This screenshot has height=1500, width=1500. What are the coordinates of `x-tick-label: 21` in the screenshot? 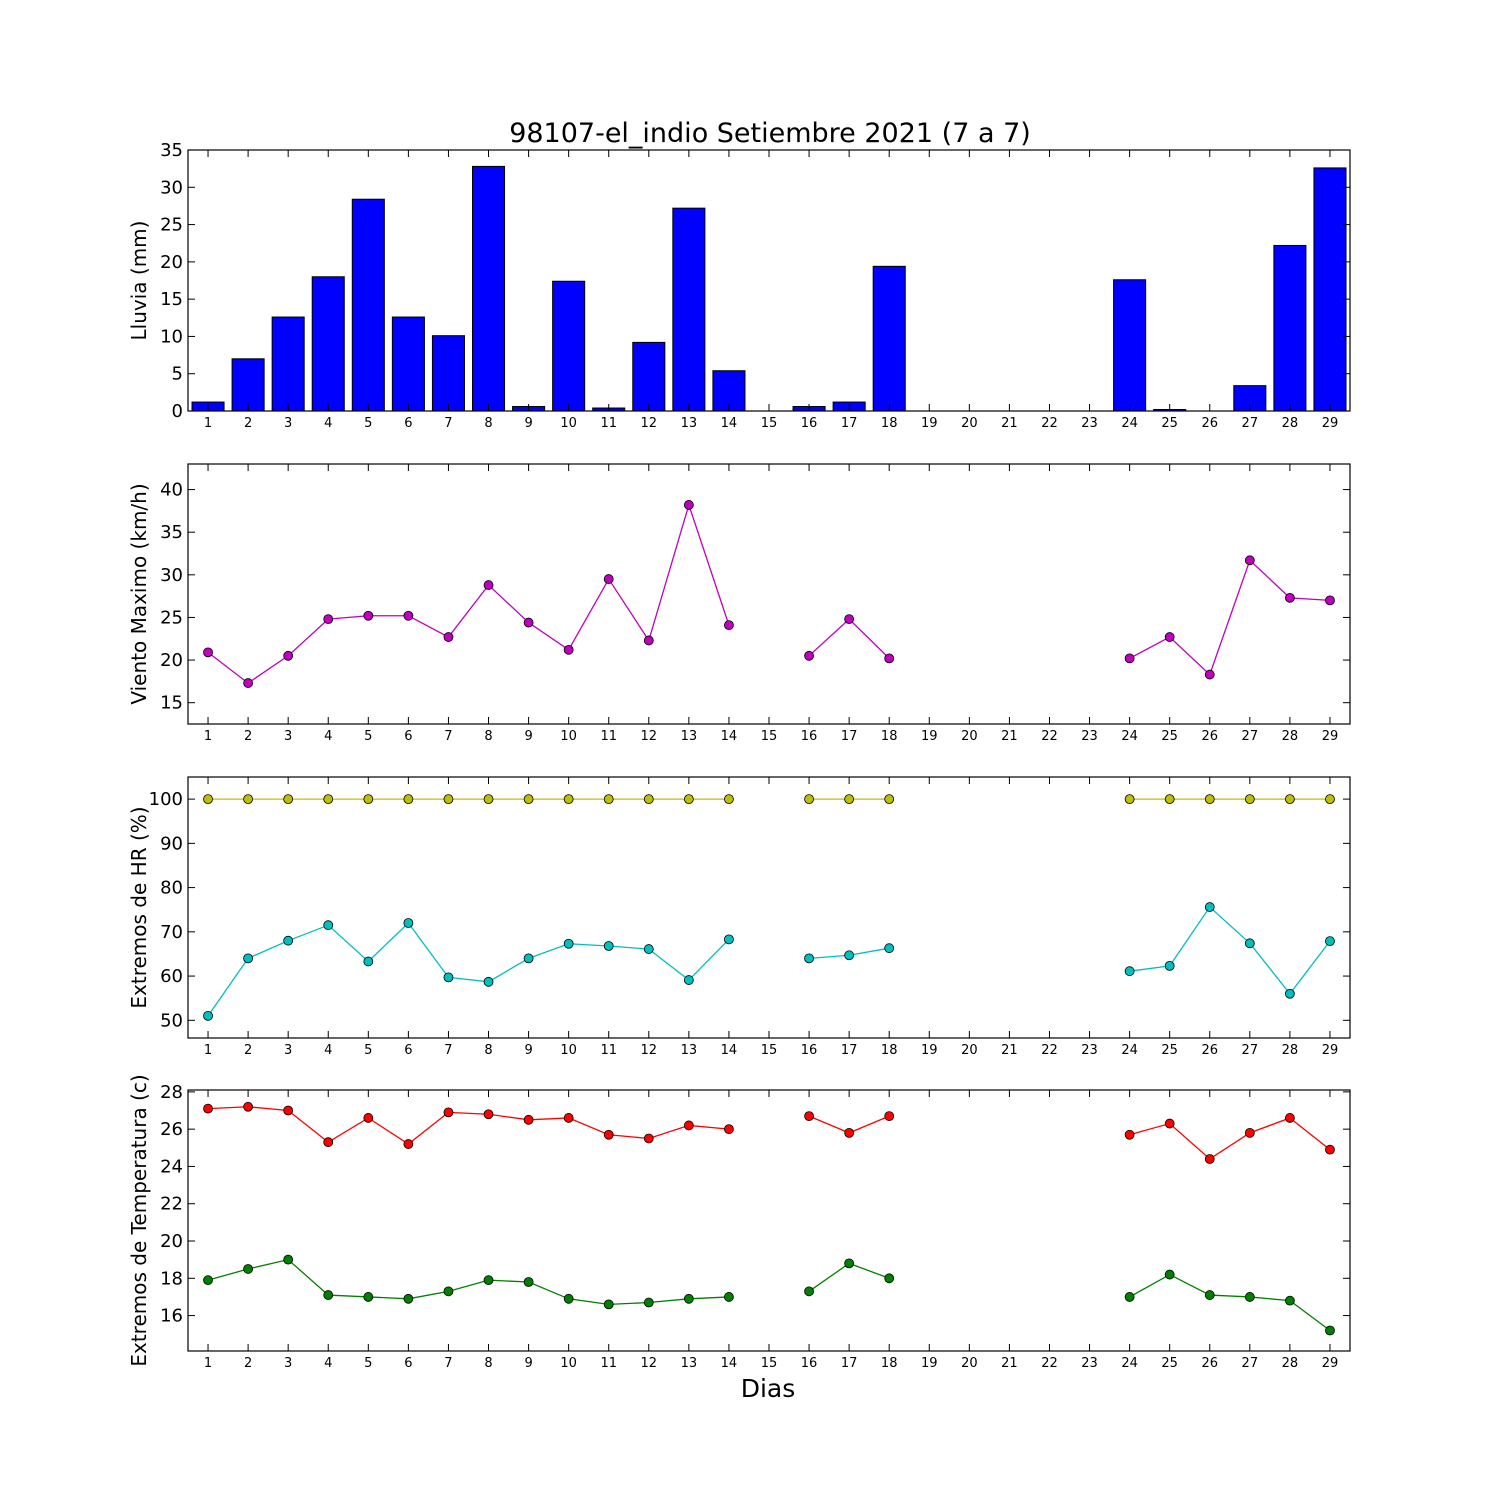 It's located at (1009, 1050).